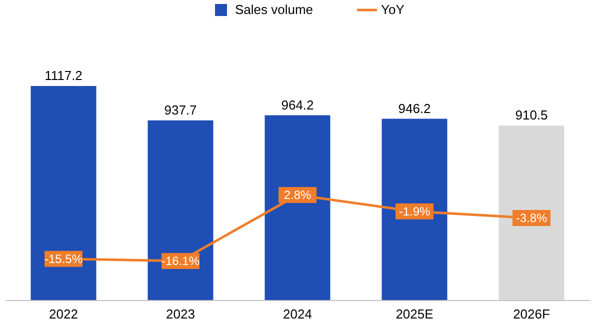 This screenshot has width=600, height=336. What do you see at coordinates (531, 115) in the screenshot?
I see `data-label: 910.5` at bounding box center [531, 115].